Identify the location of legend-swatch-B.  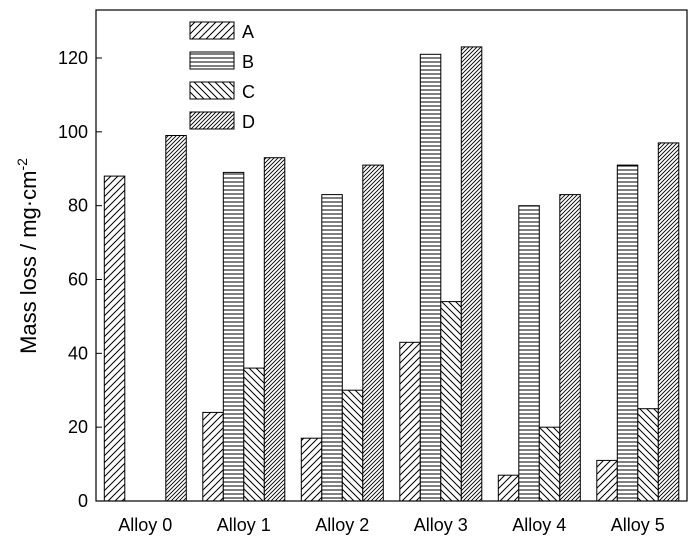
(212, 60).